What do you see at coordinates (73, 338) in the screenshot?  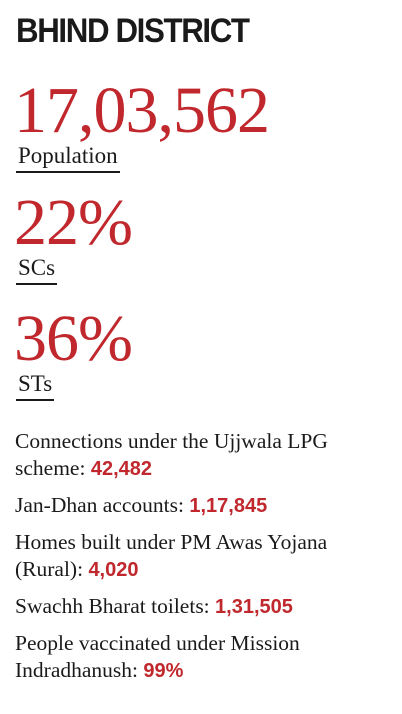 I see `stat-value-sts: 36%` at bounding box center [73, 338].